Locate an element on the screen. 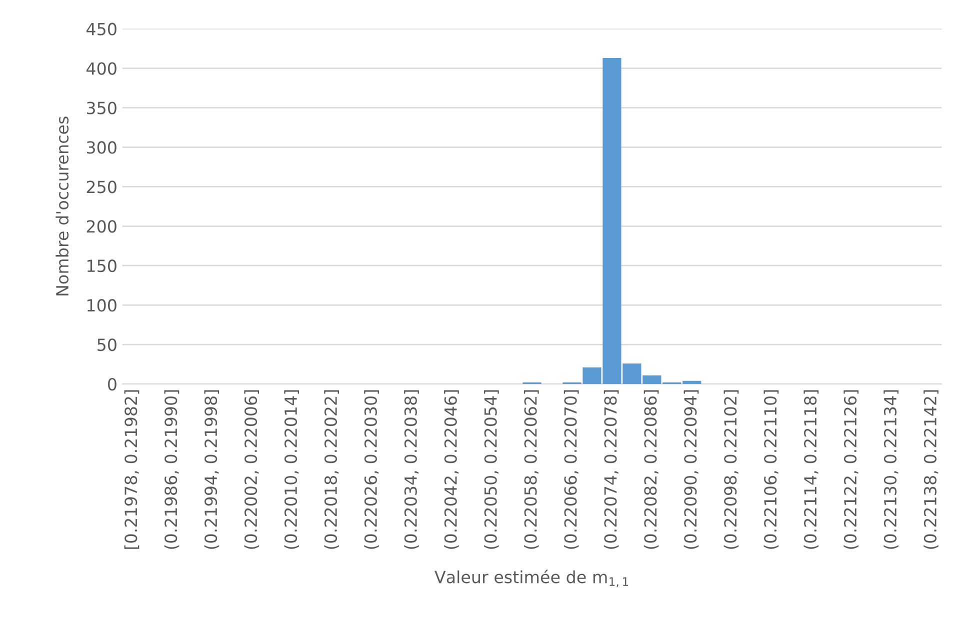 The height and width of the screenshot is (640, 956). y-tick-label: 200 is located at coordinates (101, 226).